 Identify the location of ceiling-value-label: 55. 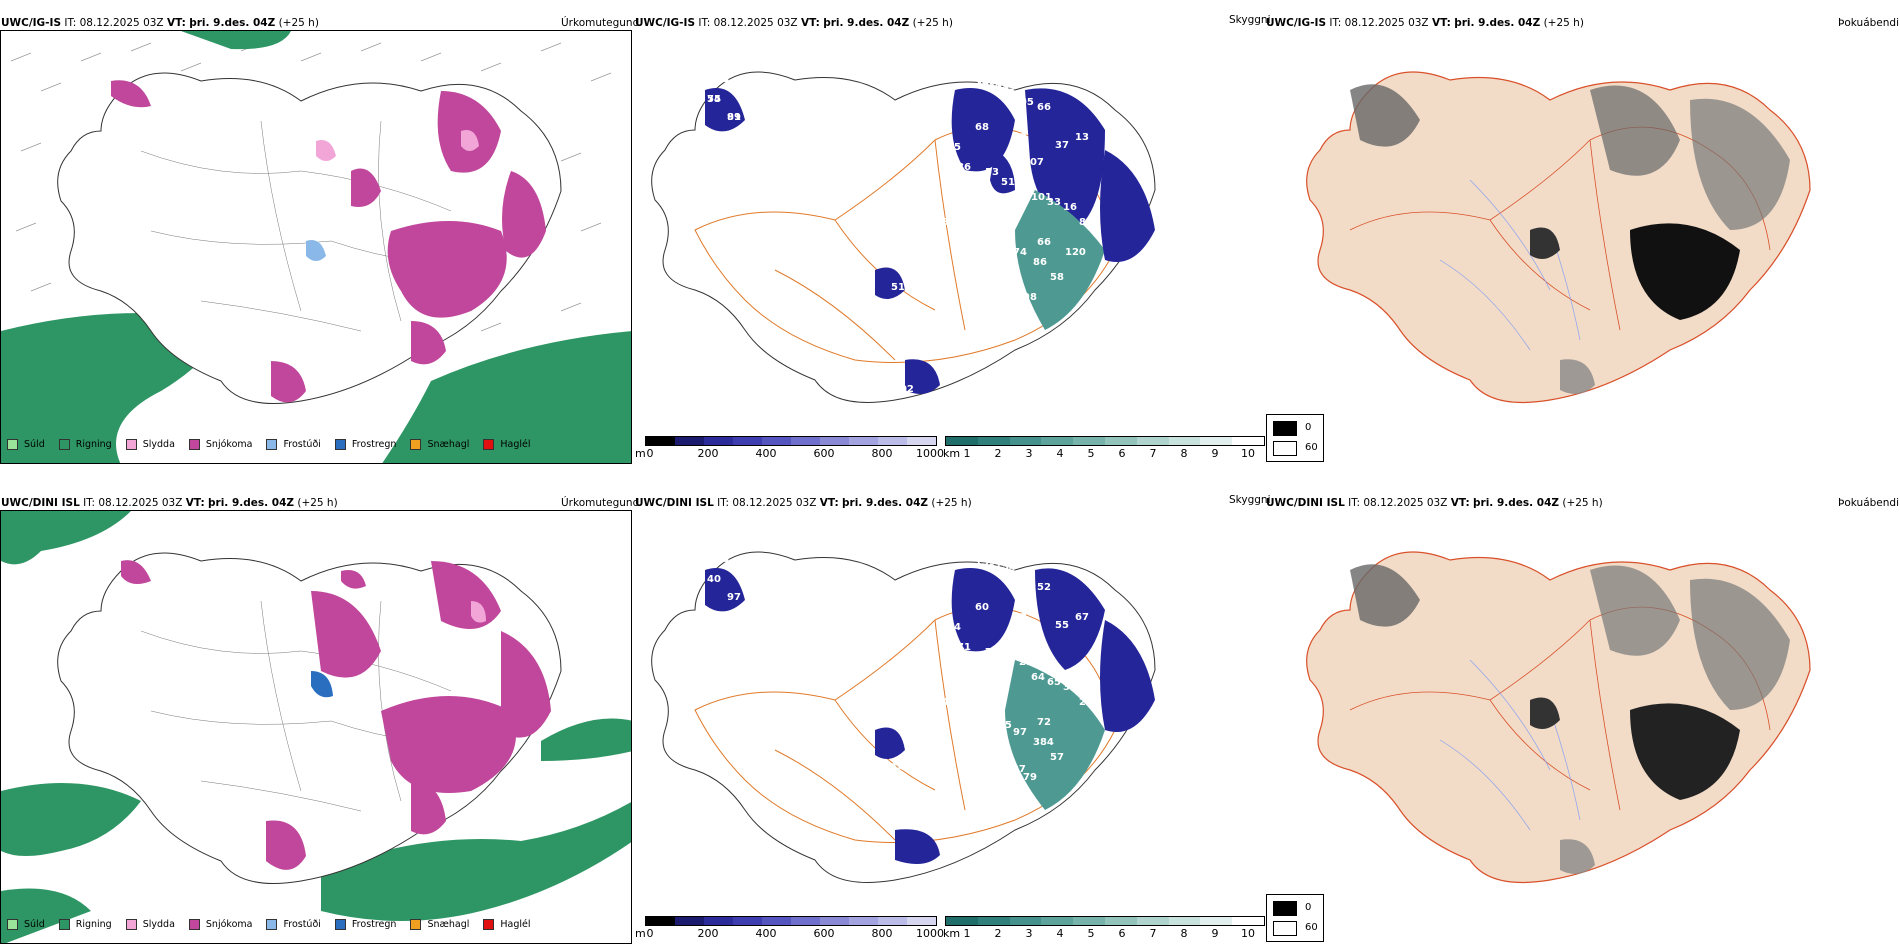
(954, 147).